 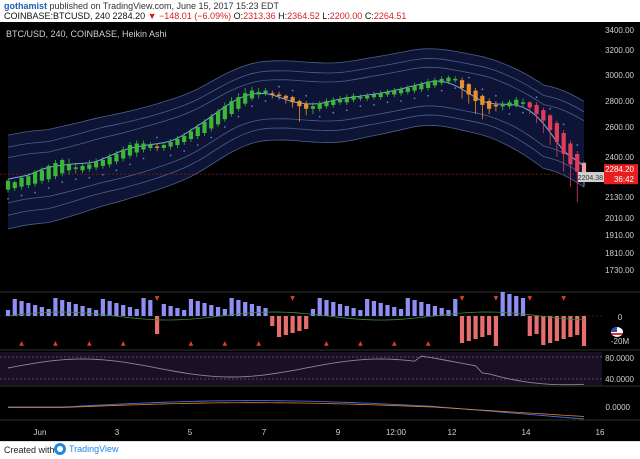 I want to click on footer-brand-text: TradingView, so click(x=94, y=449).